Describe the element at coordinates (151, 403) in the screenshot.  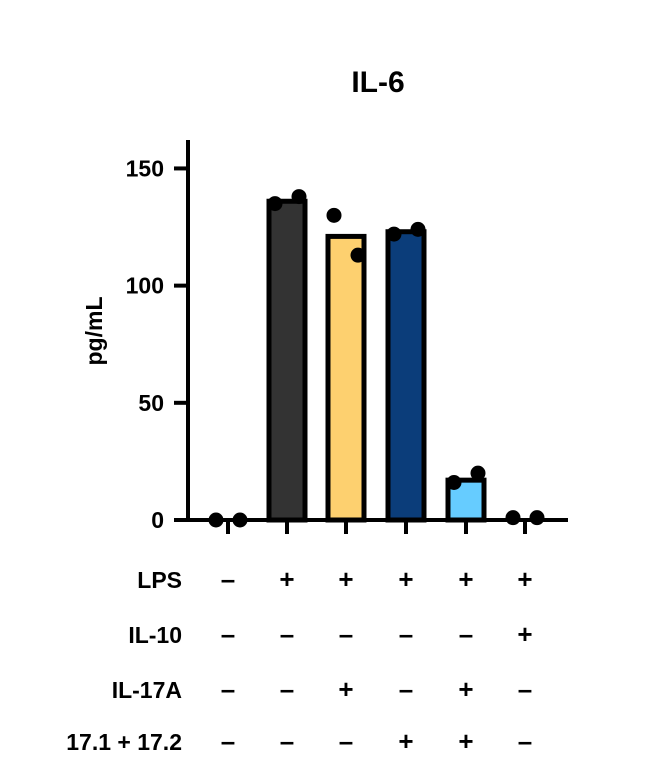
I see `y-tick-label-50: 50` at that location.